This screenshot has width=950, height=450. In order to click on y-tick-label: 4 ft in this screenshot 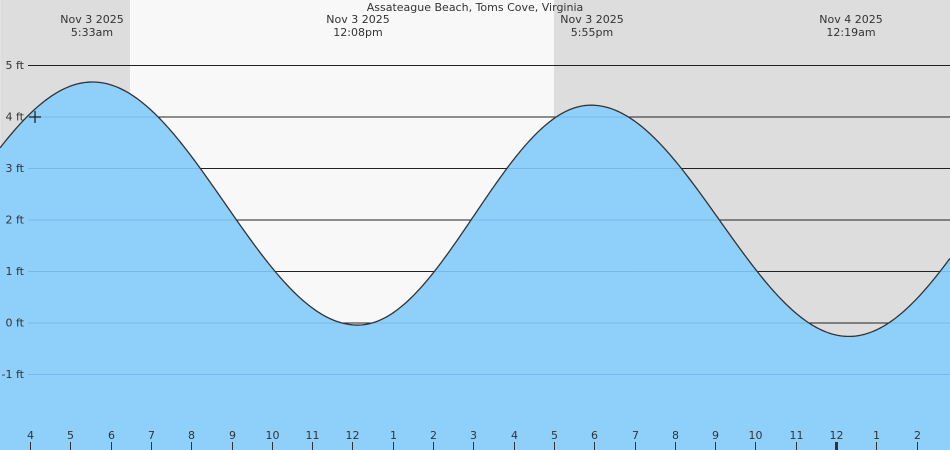, I will do `click(15, 117)`.